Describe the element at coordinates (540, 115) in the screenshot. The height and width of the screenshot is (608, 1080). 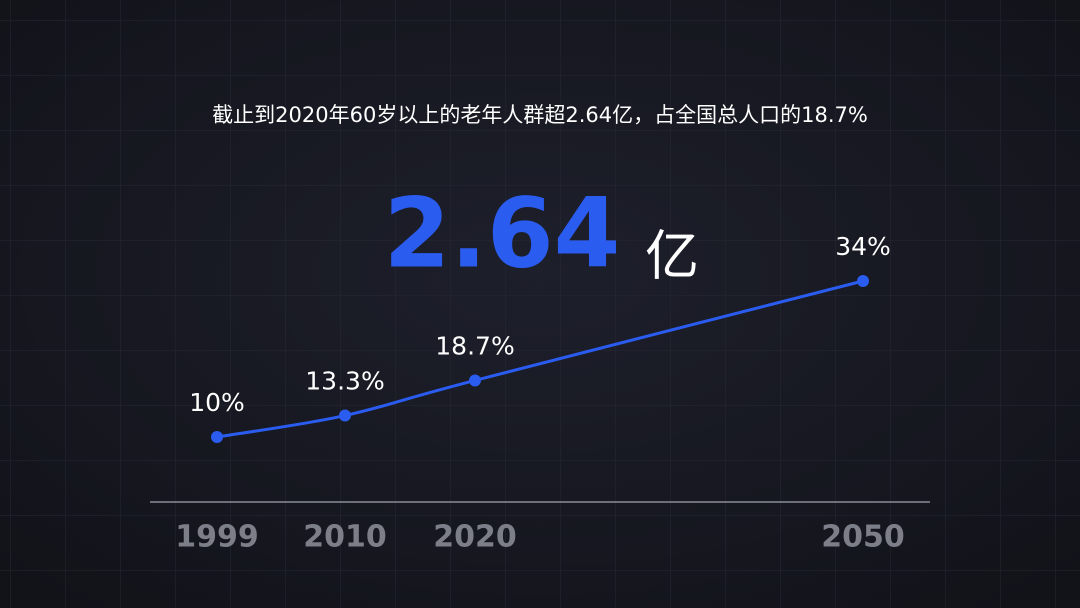
I see `chart-title: 截止到2020年60岁以上的老年人群超2.64亿，占全国总人口的18.7%` at that location.